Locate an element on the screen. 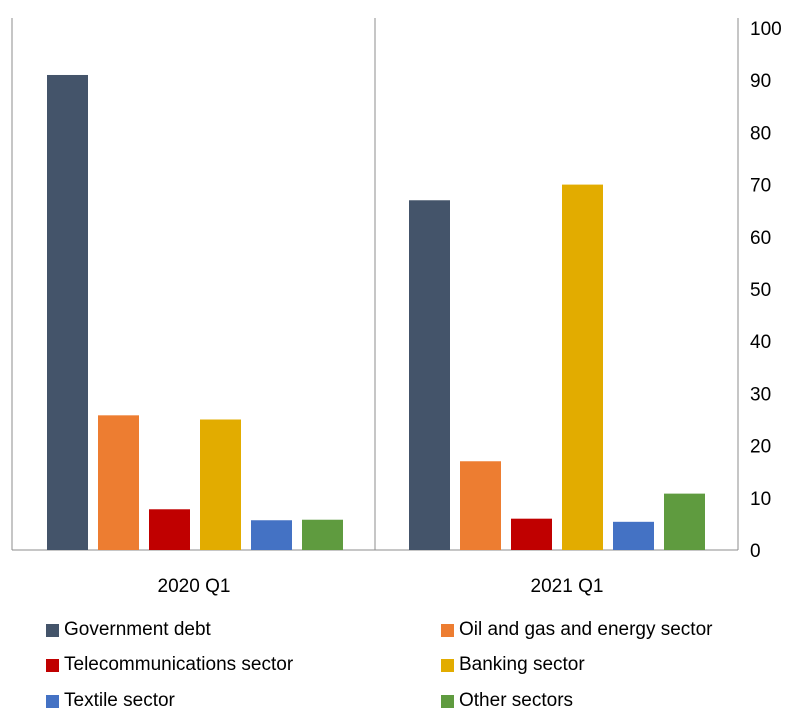 This screenshot has height=718, width=807. x-category-label: 2020 Q1 is located at coordinates (194, 586).